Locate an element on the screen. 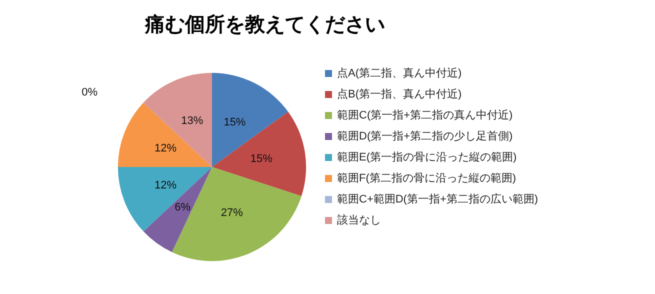 This screenshot has height=294, width=655. legend-label: 範囲E(第一指の骨に沿った縦の範囲) is located at coordinates (427, 158).